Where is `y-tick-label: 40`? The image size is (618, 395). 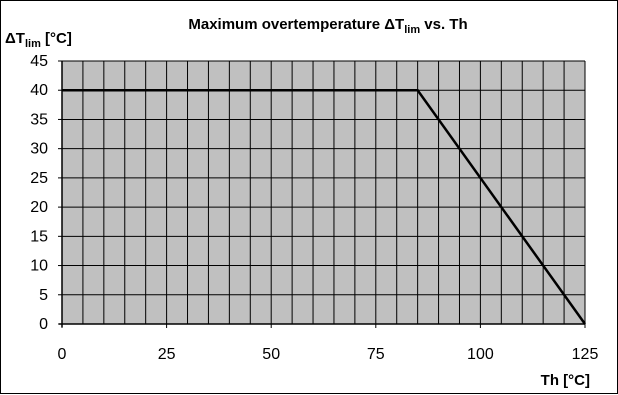
y-tick-label: 40 is located at coordinates (39, 90).